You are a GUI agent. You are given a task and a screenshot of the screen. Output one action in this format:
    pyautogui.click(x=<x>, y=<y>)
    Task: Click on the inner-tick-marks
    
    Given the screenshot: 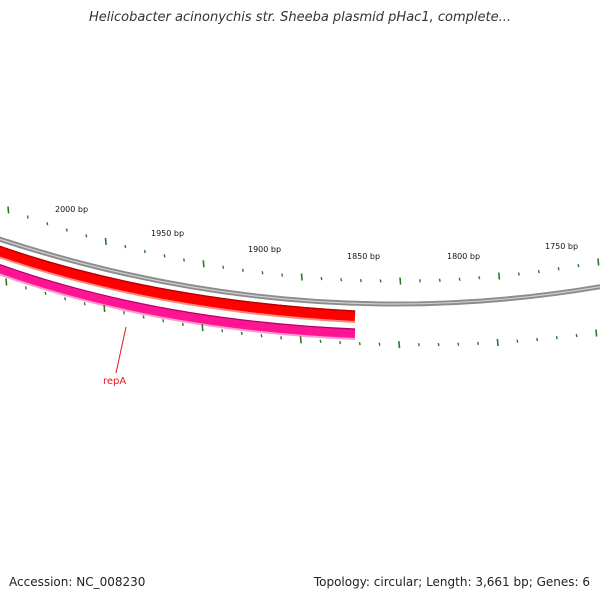 What is the action you would take?
    pyautogui.click(x=301, y=313)
    